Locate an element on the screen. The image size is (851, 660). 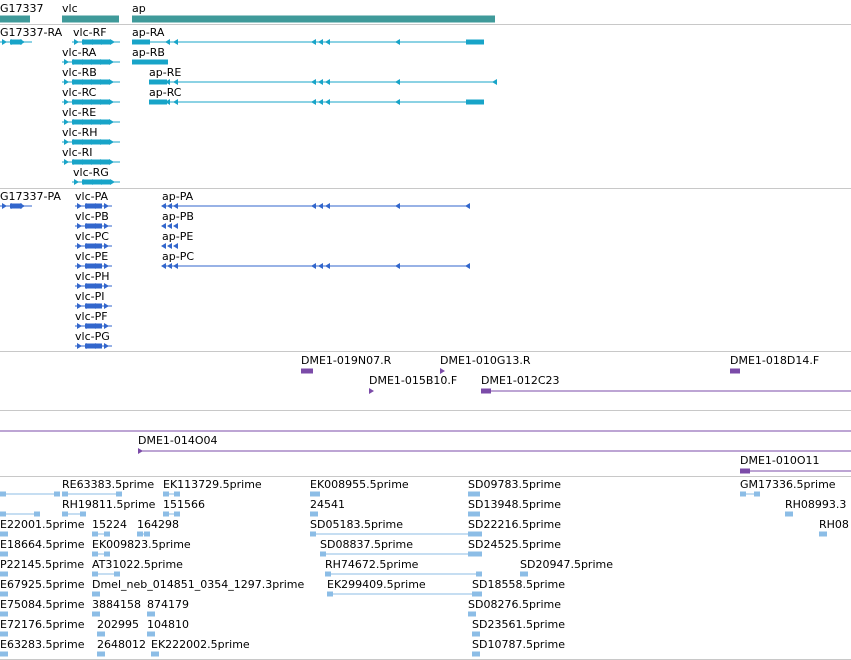
protein-label: vlc-PH is located at coordinates (92, 276).